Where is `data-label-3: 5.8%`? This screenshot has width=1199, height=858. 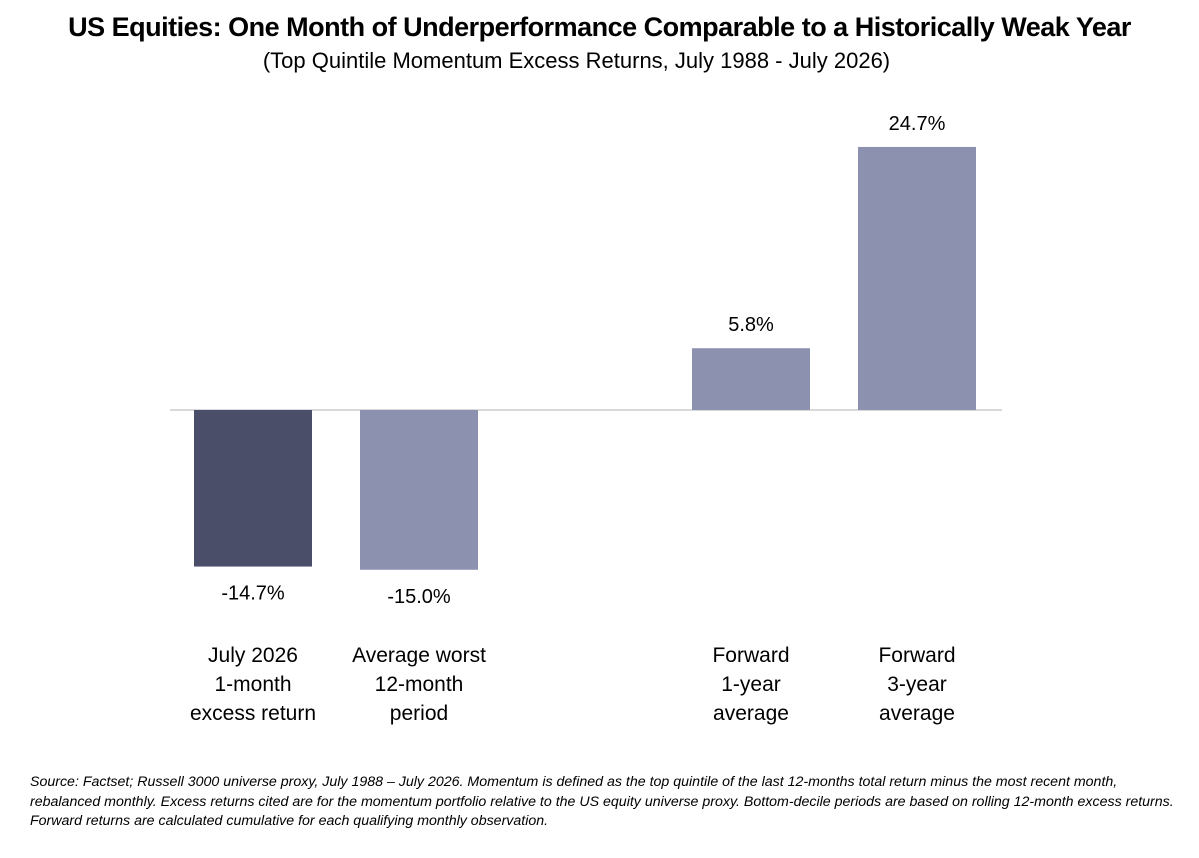
data-label-3: 5.8% is located at coordinates (751, 325).